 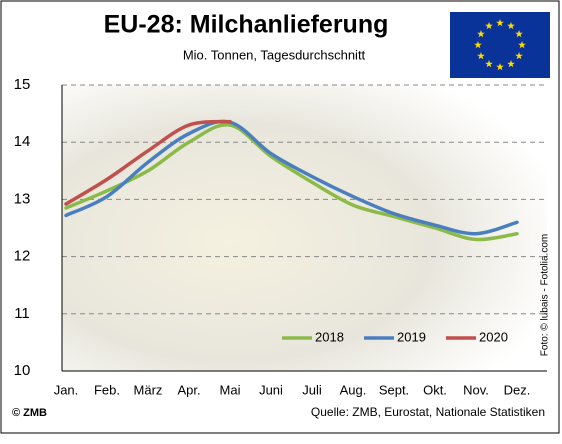 I want to click on y-tick-label: 12, so click(x=22, y=256).